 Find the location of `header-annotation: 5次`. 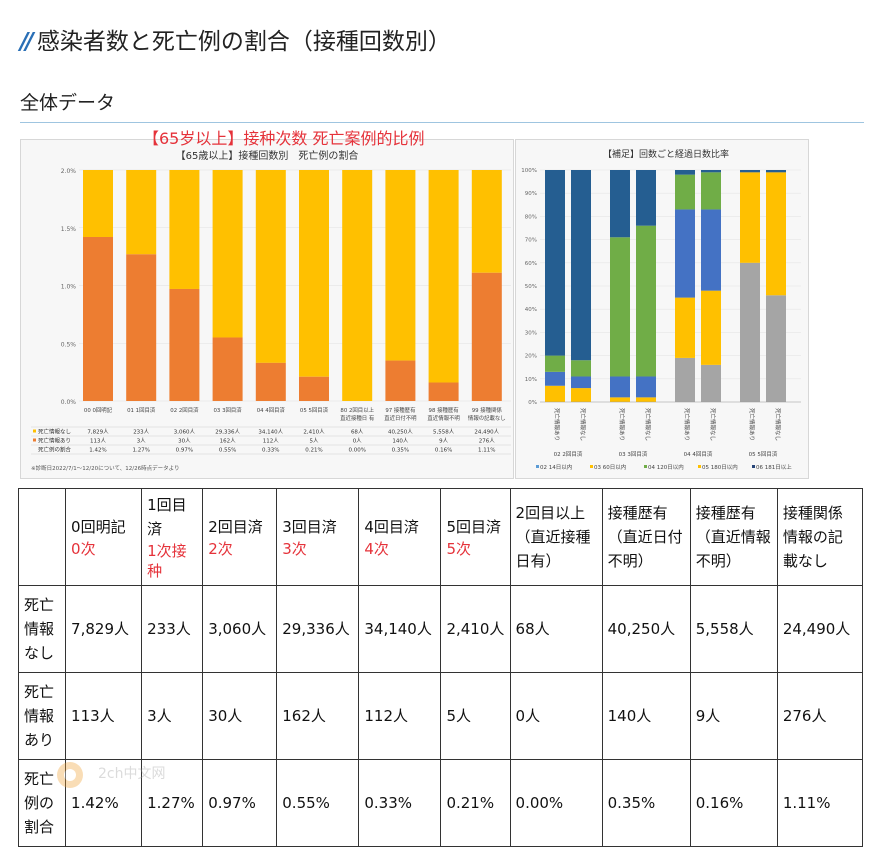

header-annotation: 5次 is located at coordinates (458, 549).